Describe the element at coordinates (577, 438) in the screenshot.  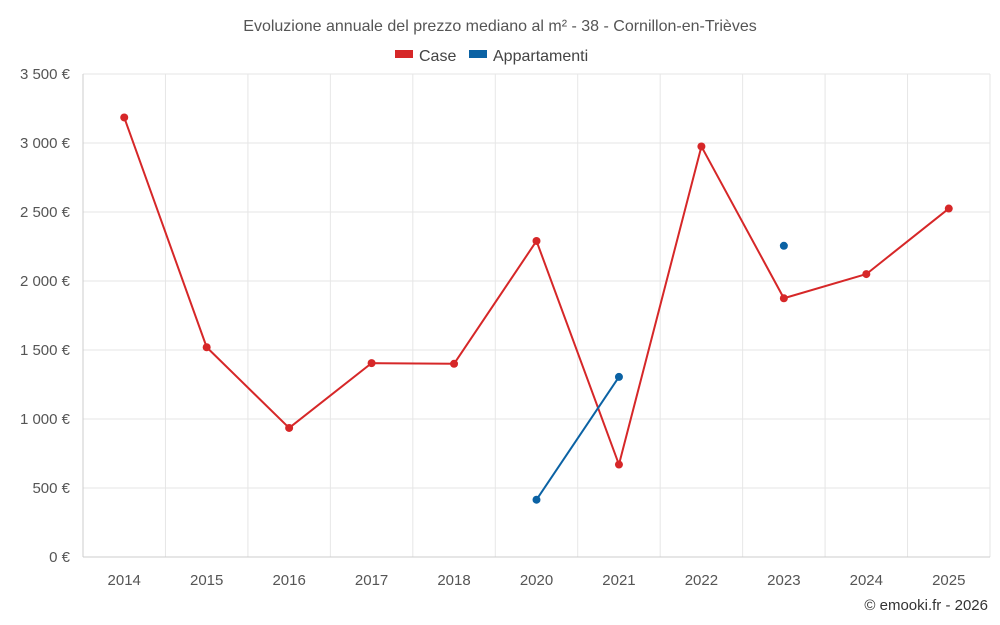
I see `series-line-appartamenti` at that location.